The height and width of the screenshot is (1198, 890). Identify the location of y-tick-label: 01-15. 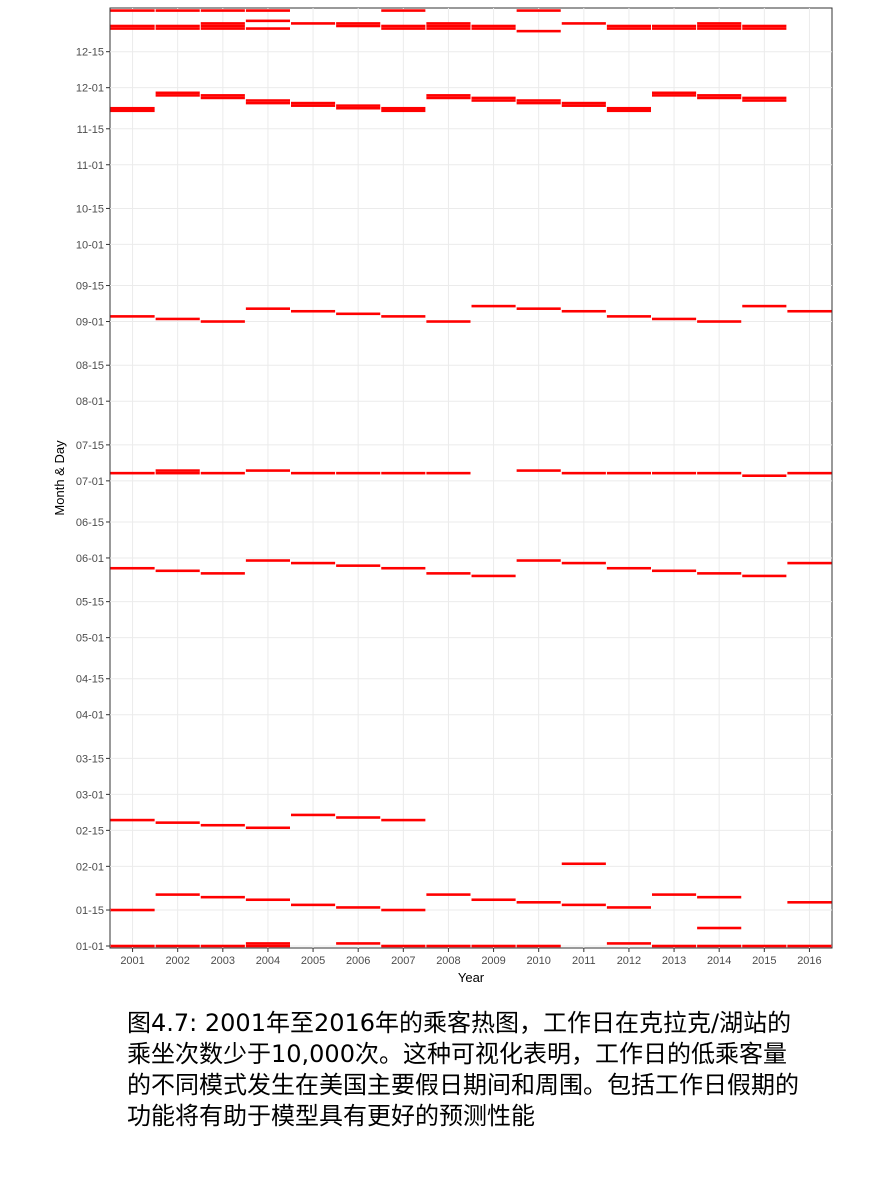
(90, 911).